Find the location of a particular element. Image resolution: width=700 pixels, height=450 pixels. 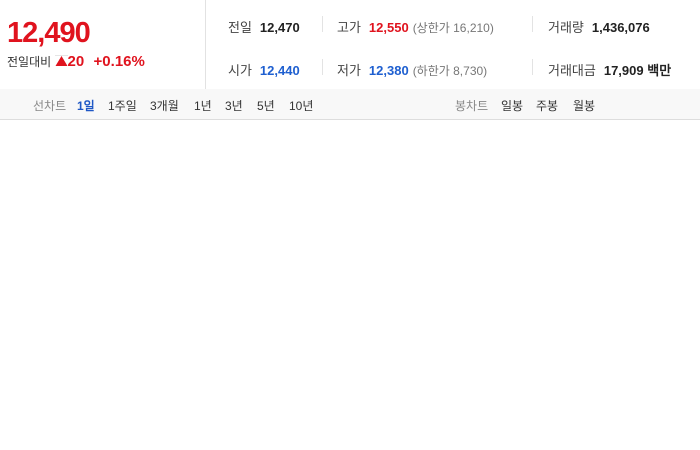

stat: 고가 12,550 (상한가 16,210) is located at coordinates (415, 26).